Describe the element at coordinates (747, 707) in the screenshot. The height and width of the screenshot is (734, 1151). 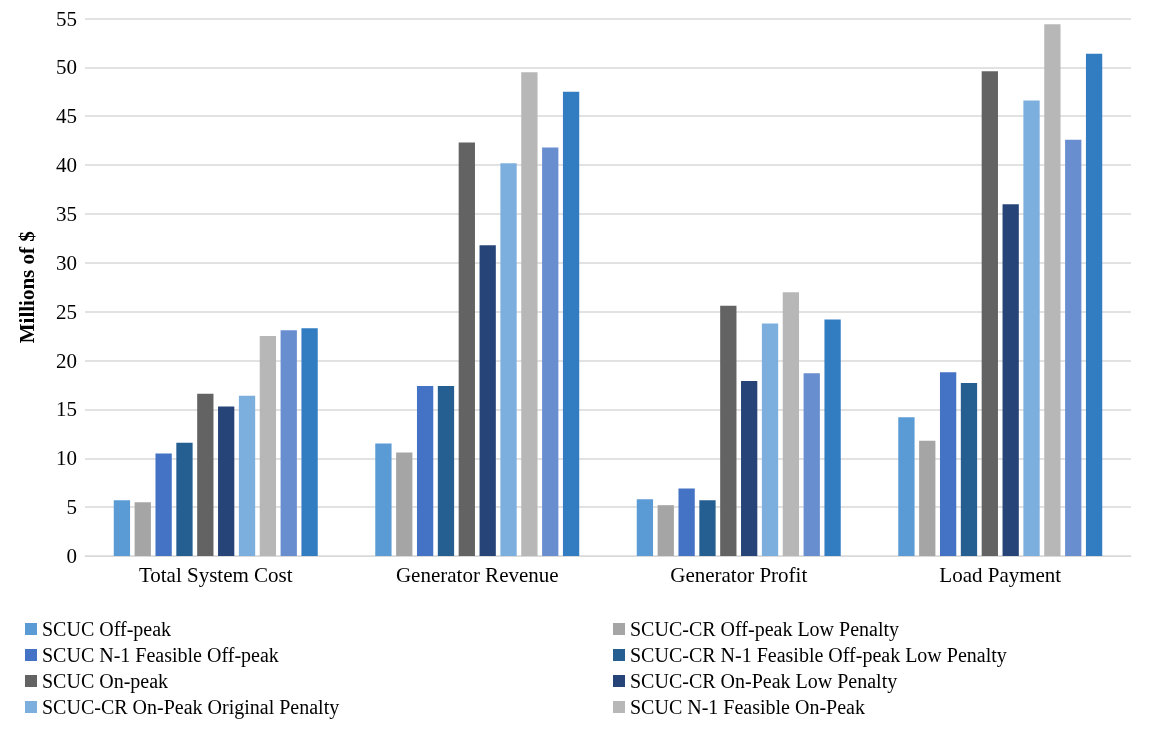
I see `legend-label: SCUC N-1 Feasible On-Peak` at that location.